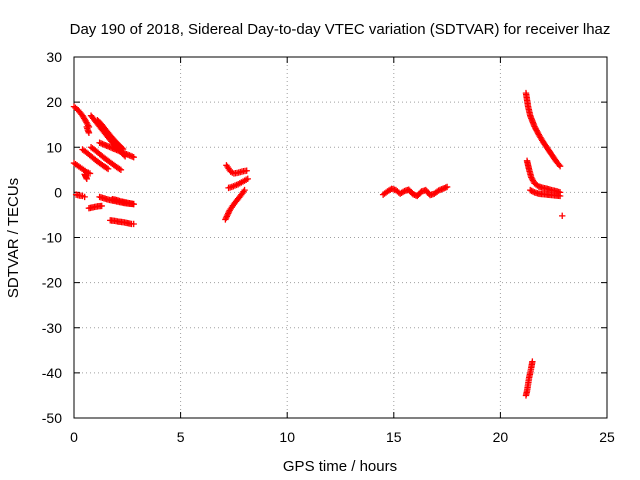 This screenshot has height=480, width=640. Describe the element at coordinates (52, 418) in the screenshot. I see `y-tick-label: -50` at that location.